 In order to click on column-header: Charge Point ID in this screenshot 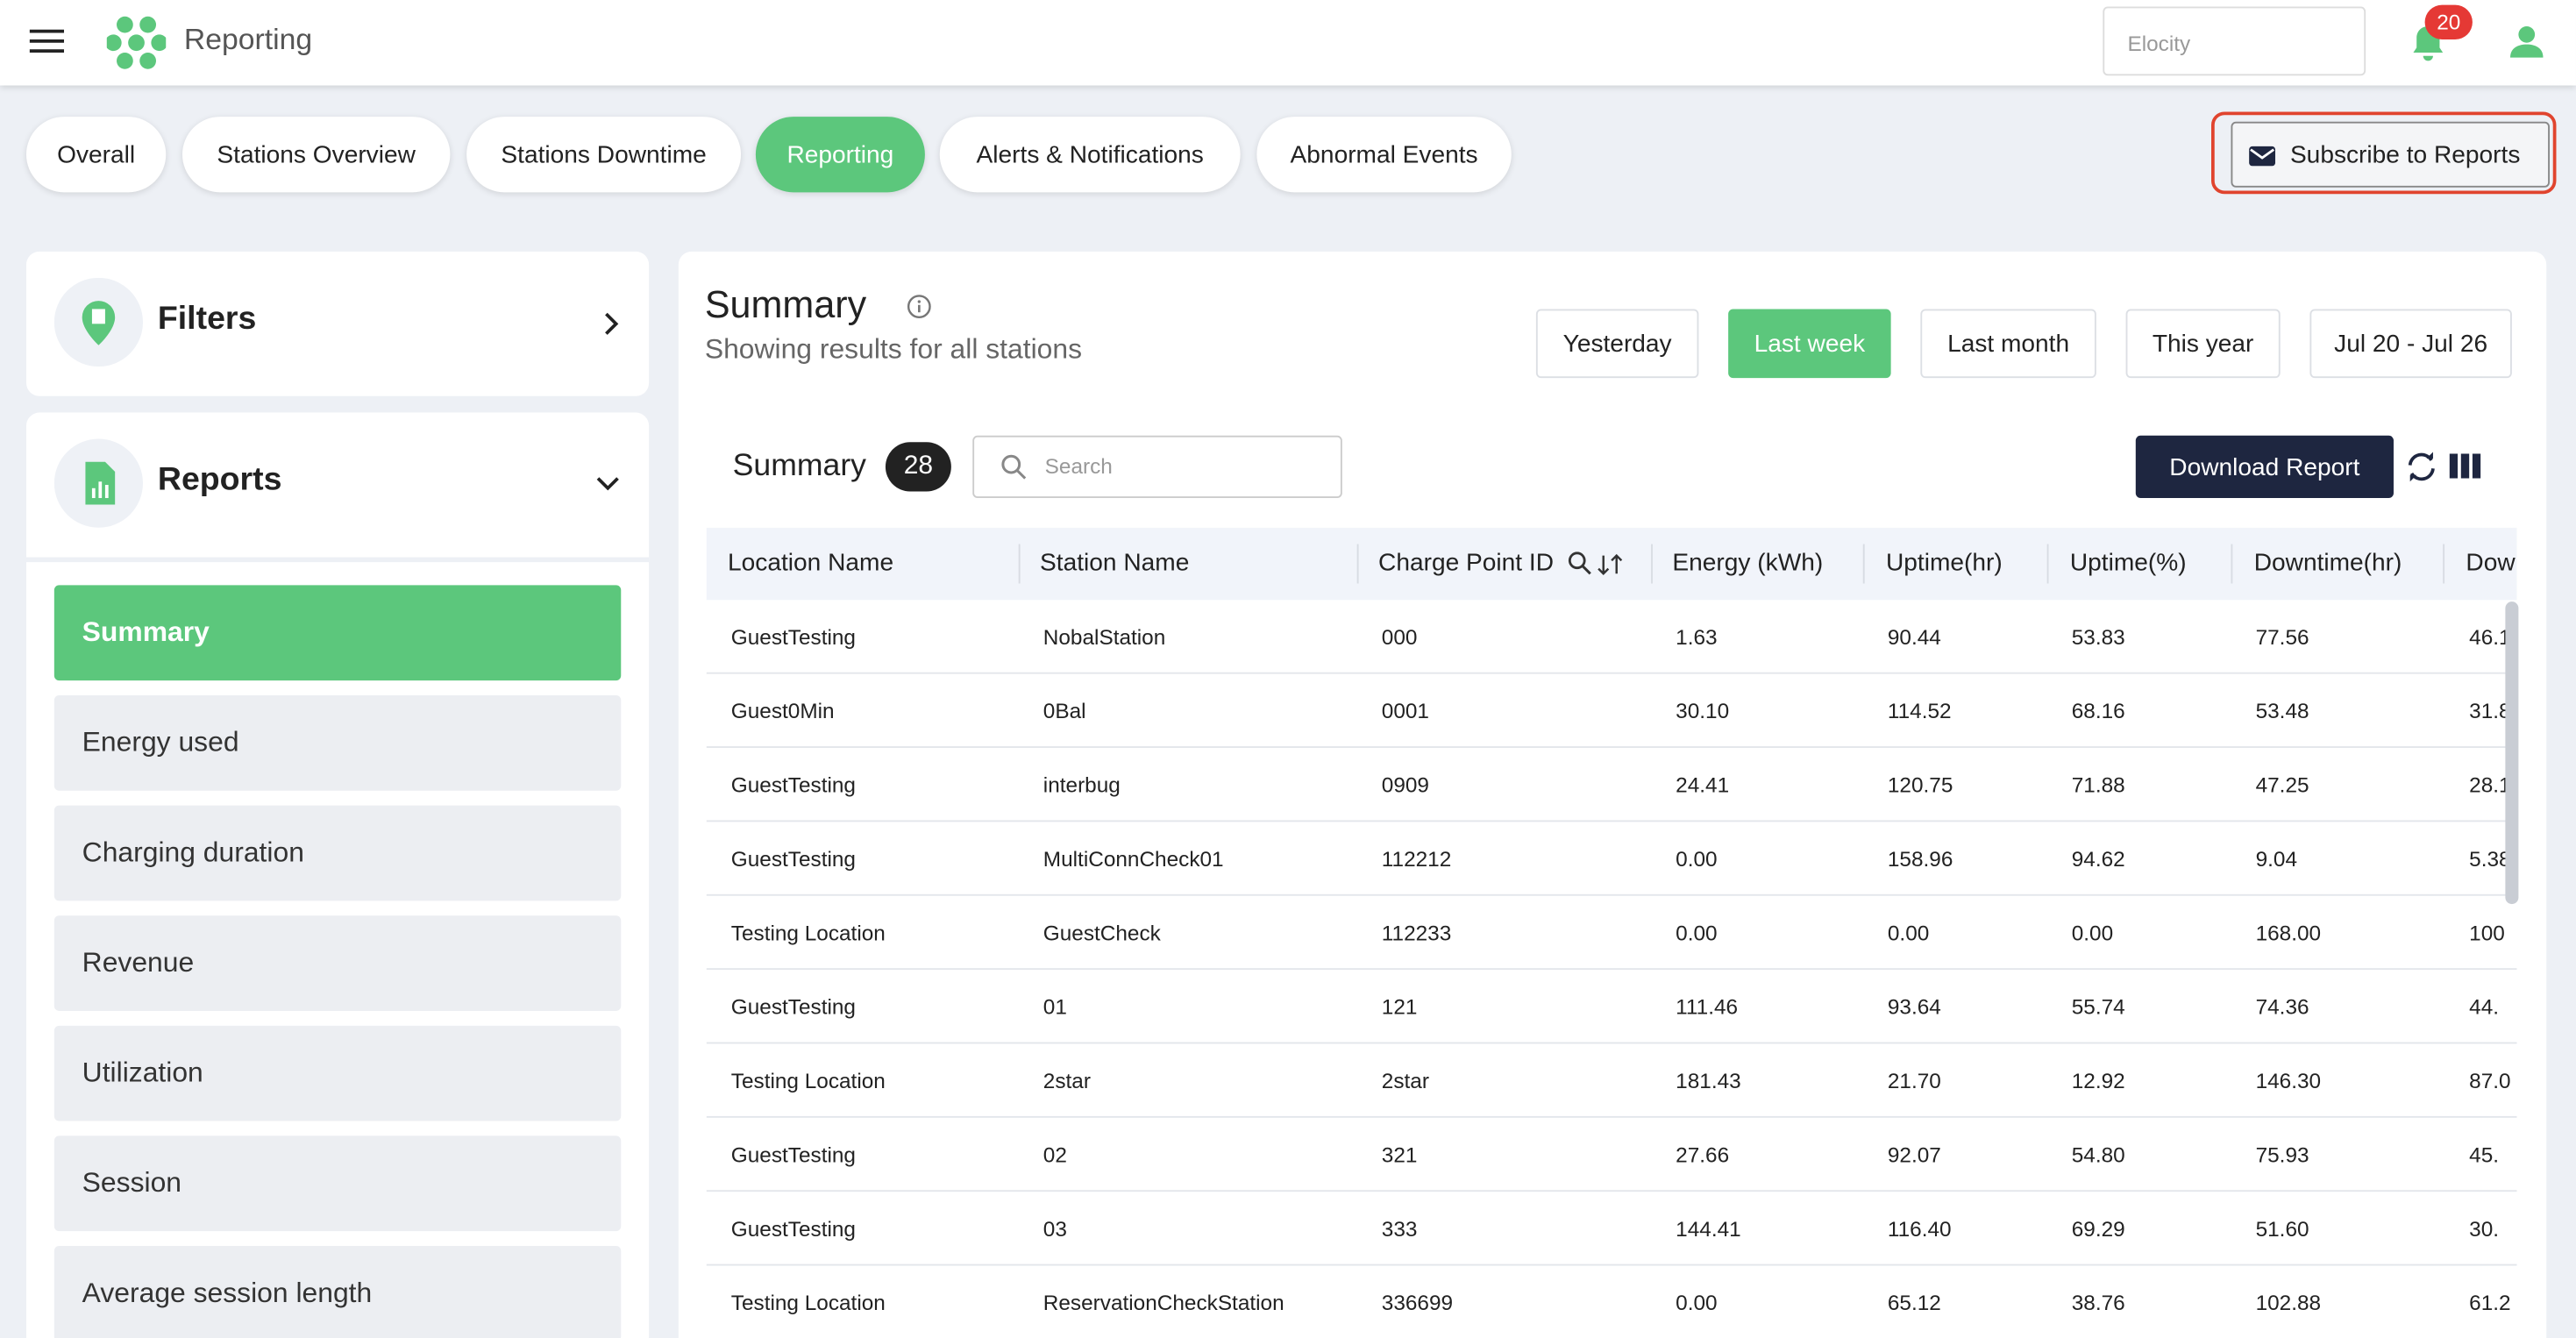, I will do `click(1466, 563)`.